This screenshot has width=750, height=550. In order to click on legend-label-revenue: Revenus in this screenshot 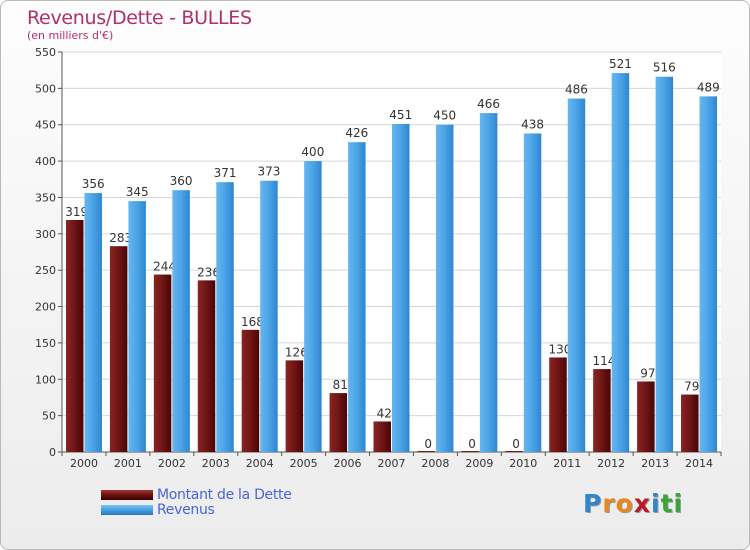, I will do `click(186, 509)`.